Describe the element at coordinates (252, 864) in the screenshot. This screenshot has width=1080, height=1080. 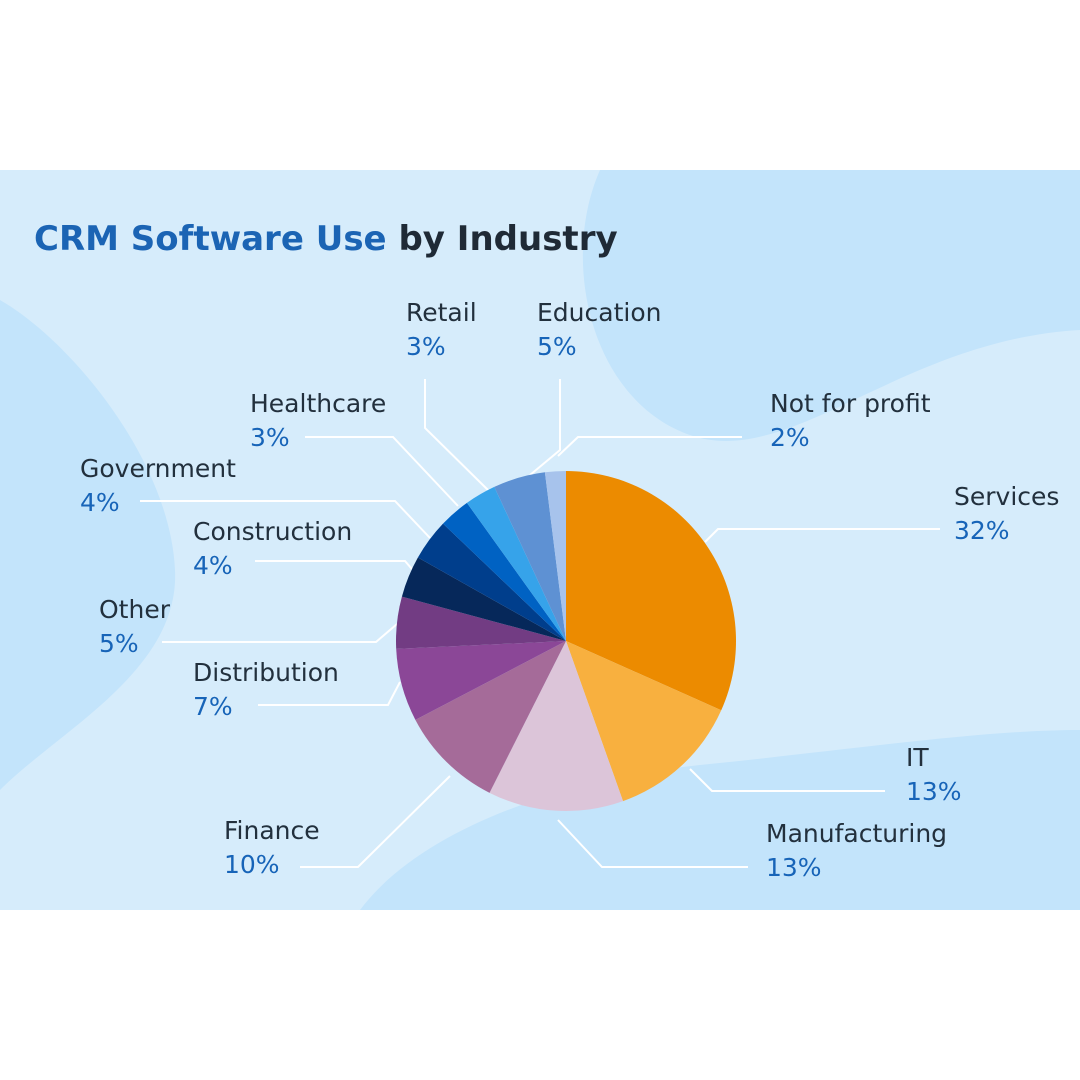
I see `slice-value-finance: 10%` at that location.